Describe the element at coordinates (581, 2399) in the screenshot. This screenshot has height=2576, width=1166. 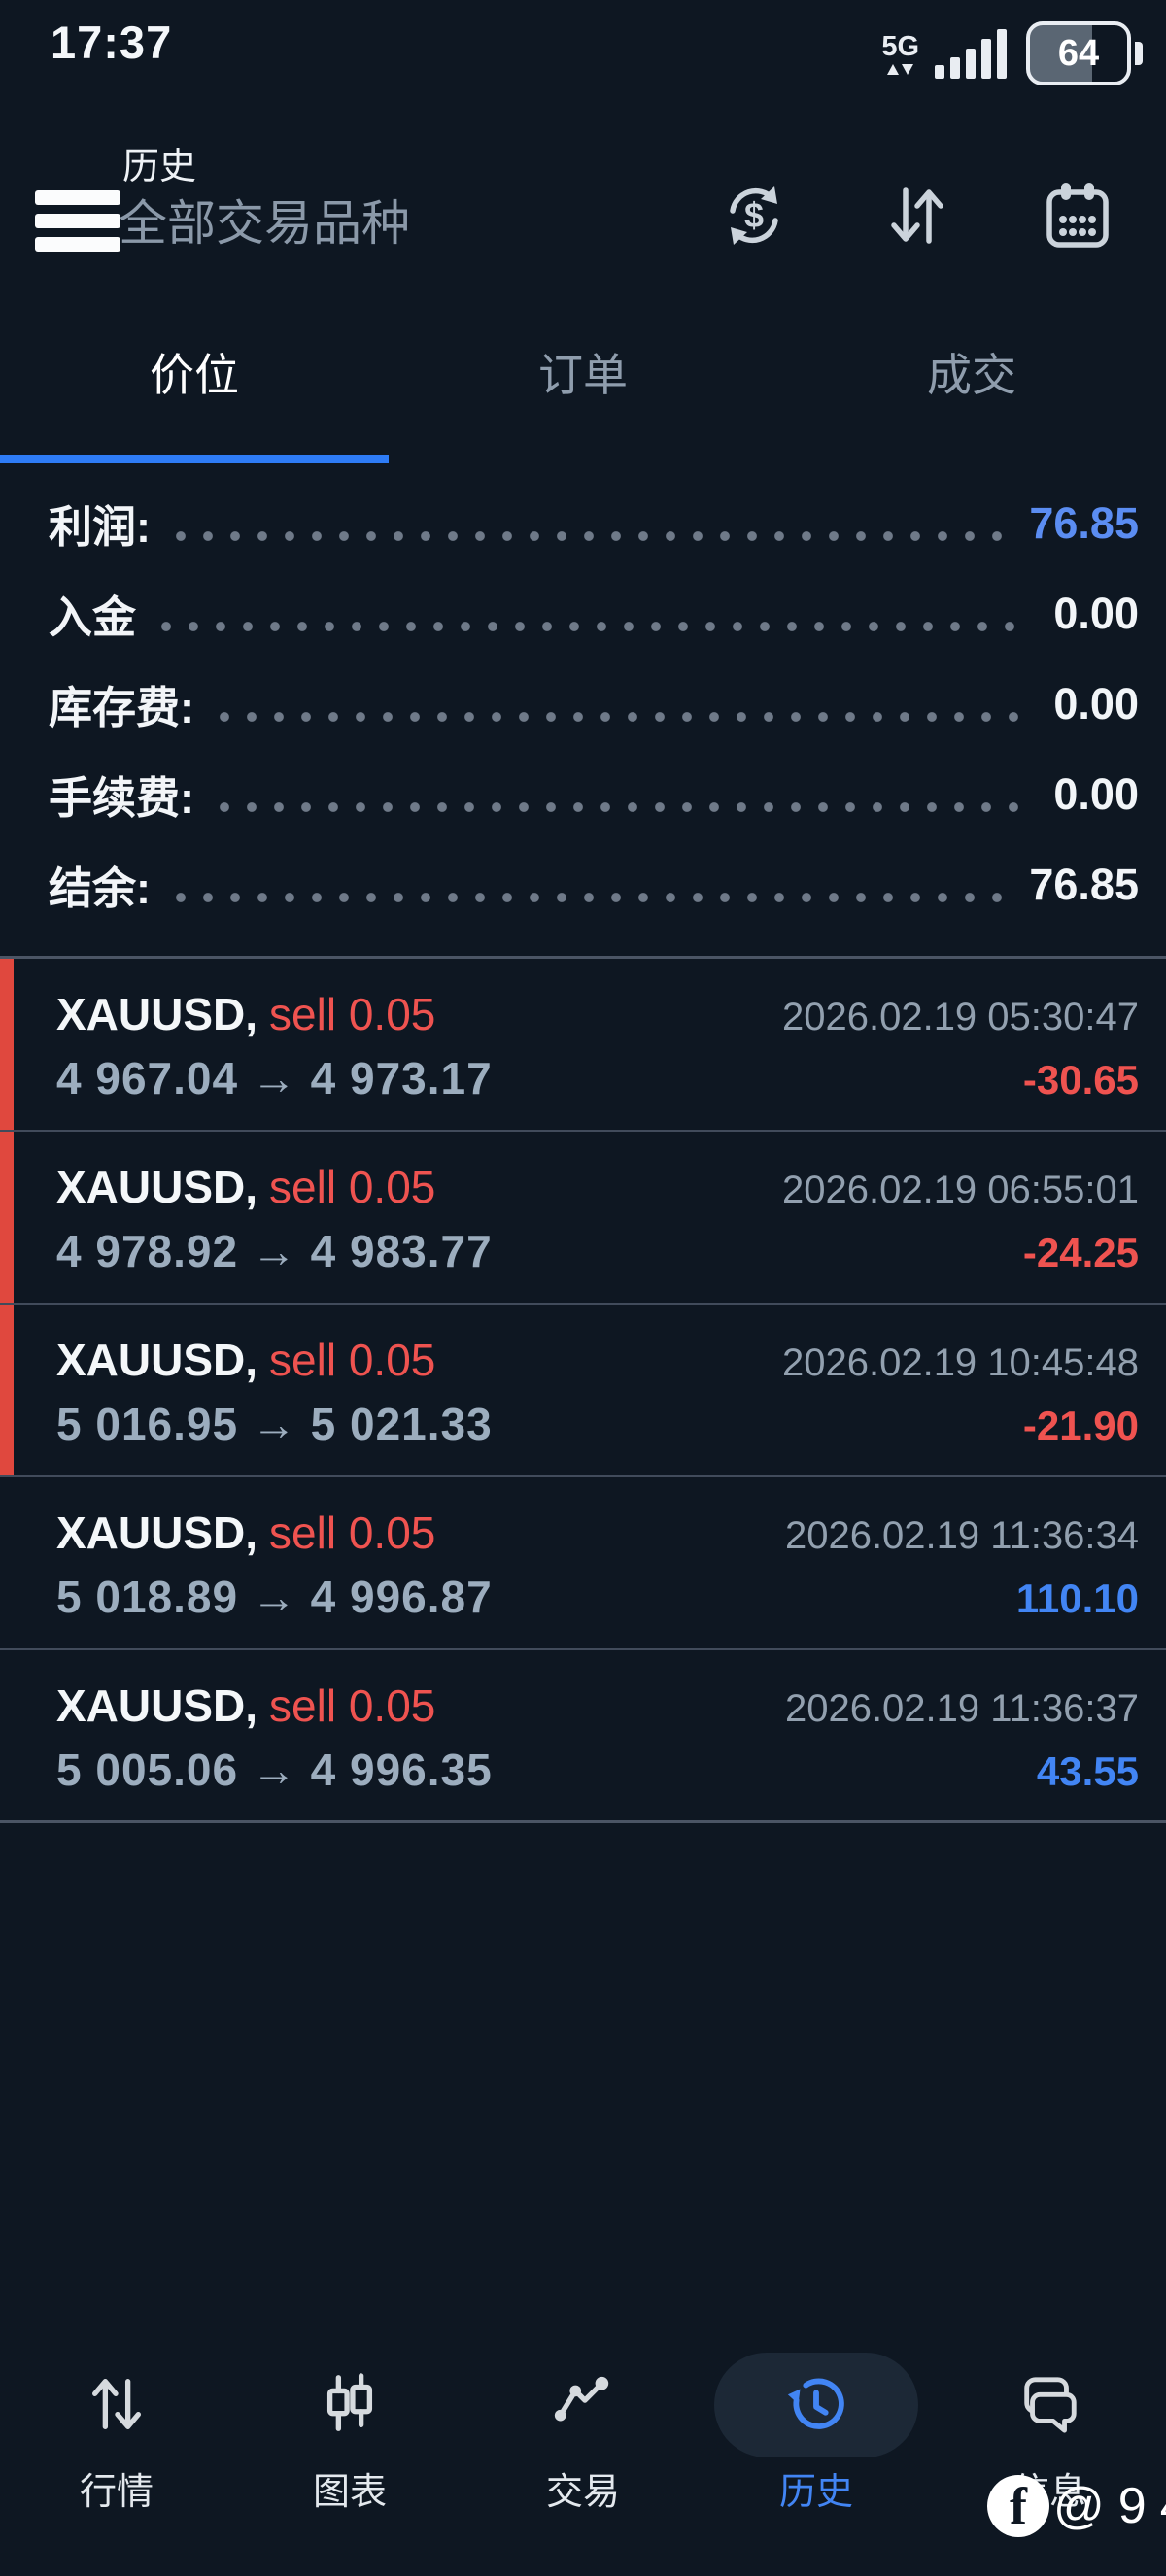
I see `trade-line-icon` at that location.